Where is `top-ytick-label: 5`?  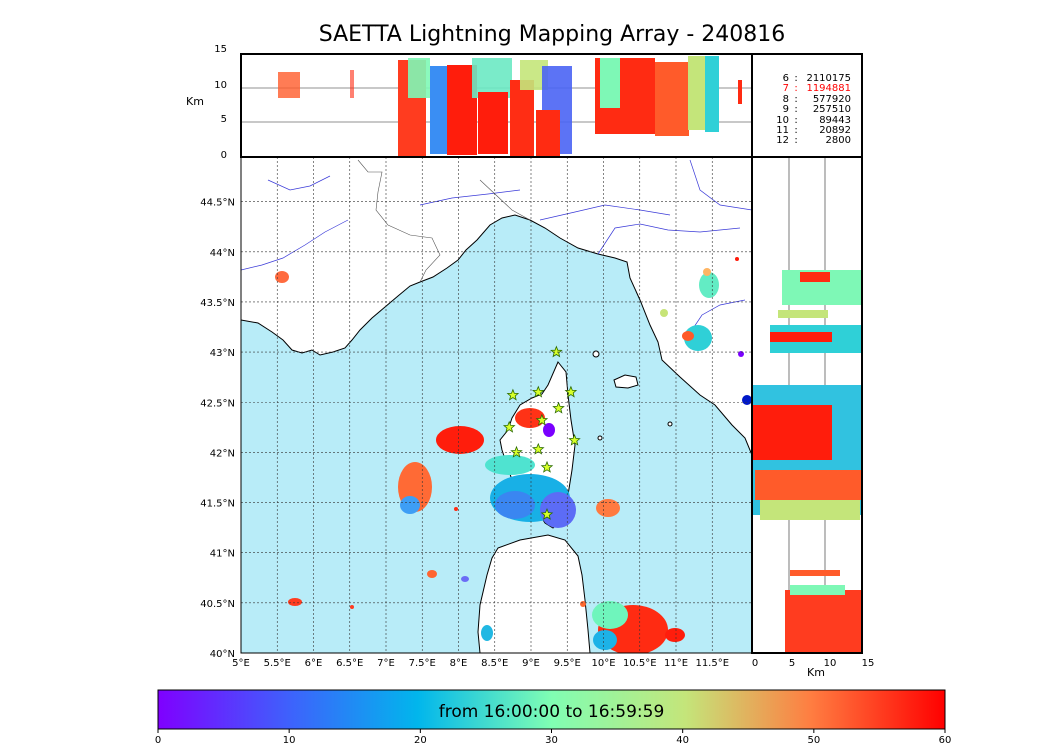
top-ytick-label: 5 is located at coordinates (224, 119).